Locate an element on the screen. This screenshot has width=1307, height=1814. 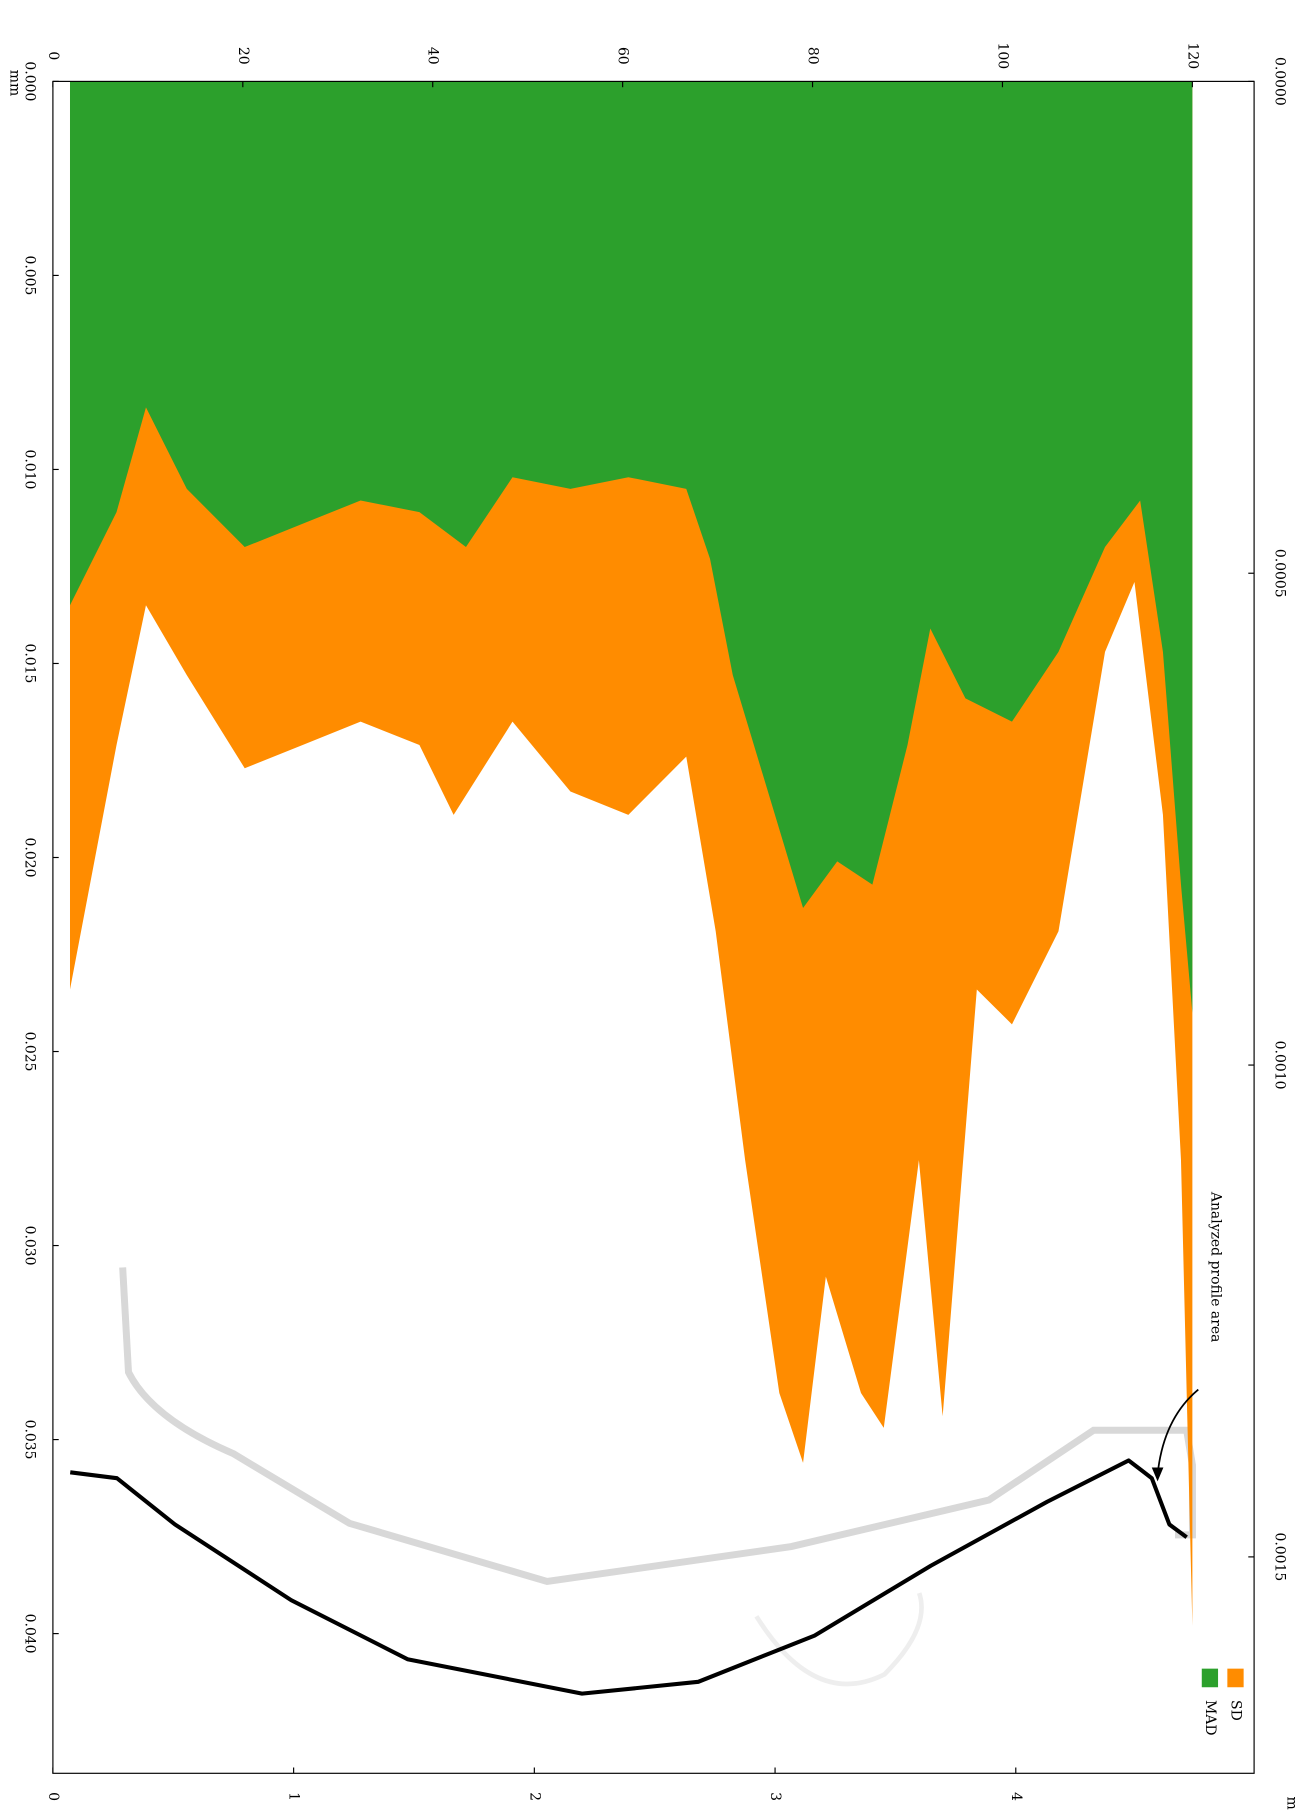
x-tick-label: 80 is located at coordinates (813, 56).